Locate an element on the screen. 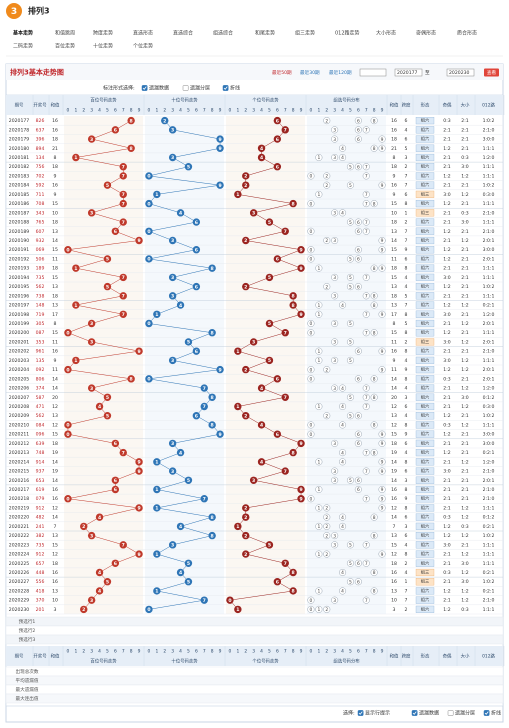 This screenshot has width=509, height=728. to-input is located at coordinates (460, 72).